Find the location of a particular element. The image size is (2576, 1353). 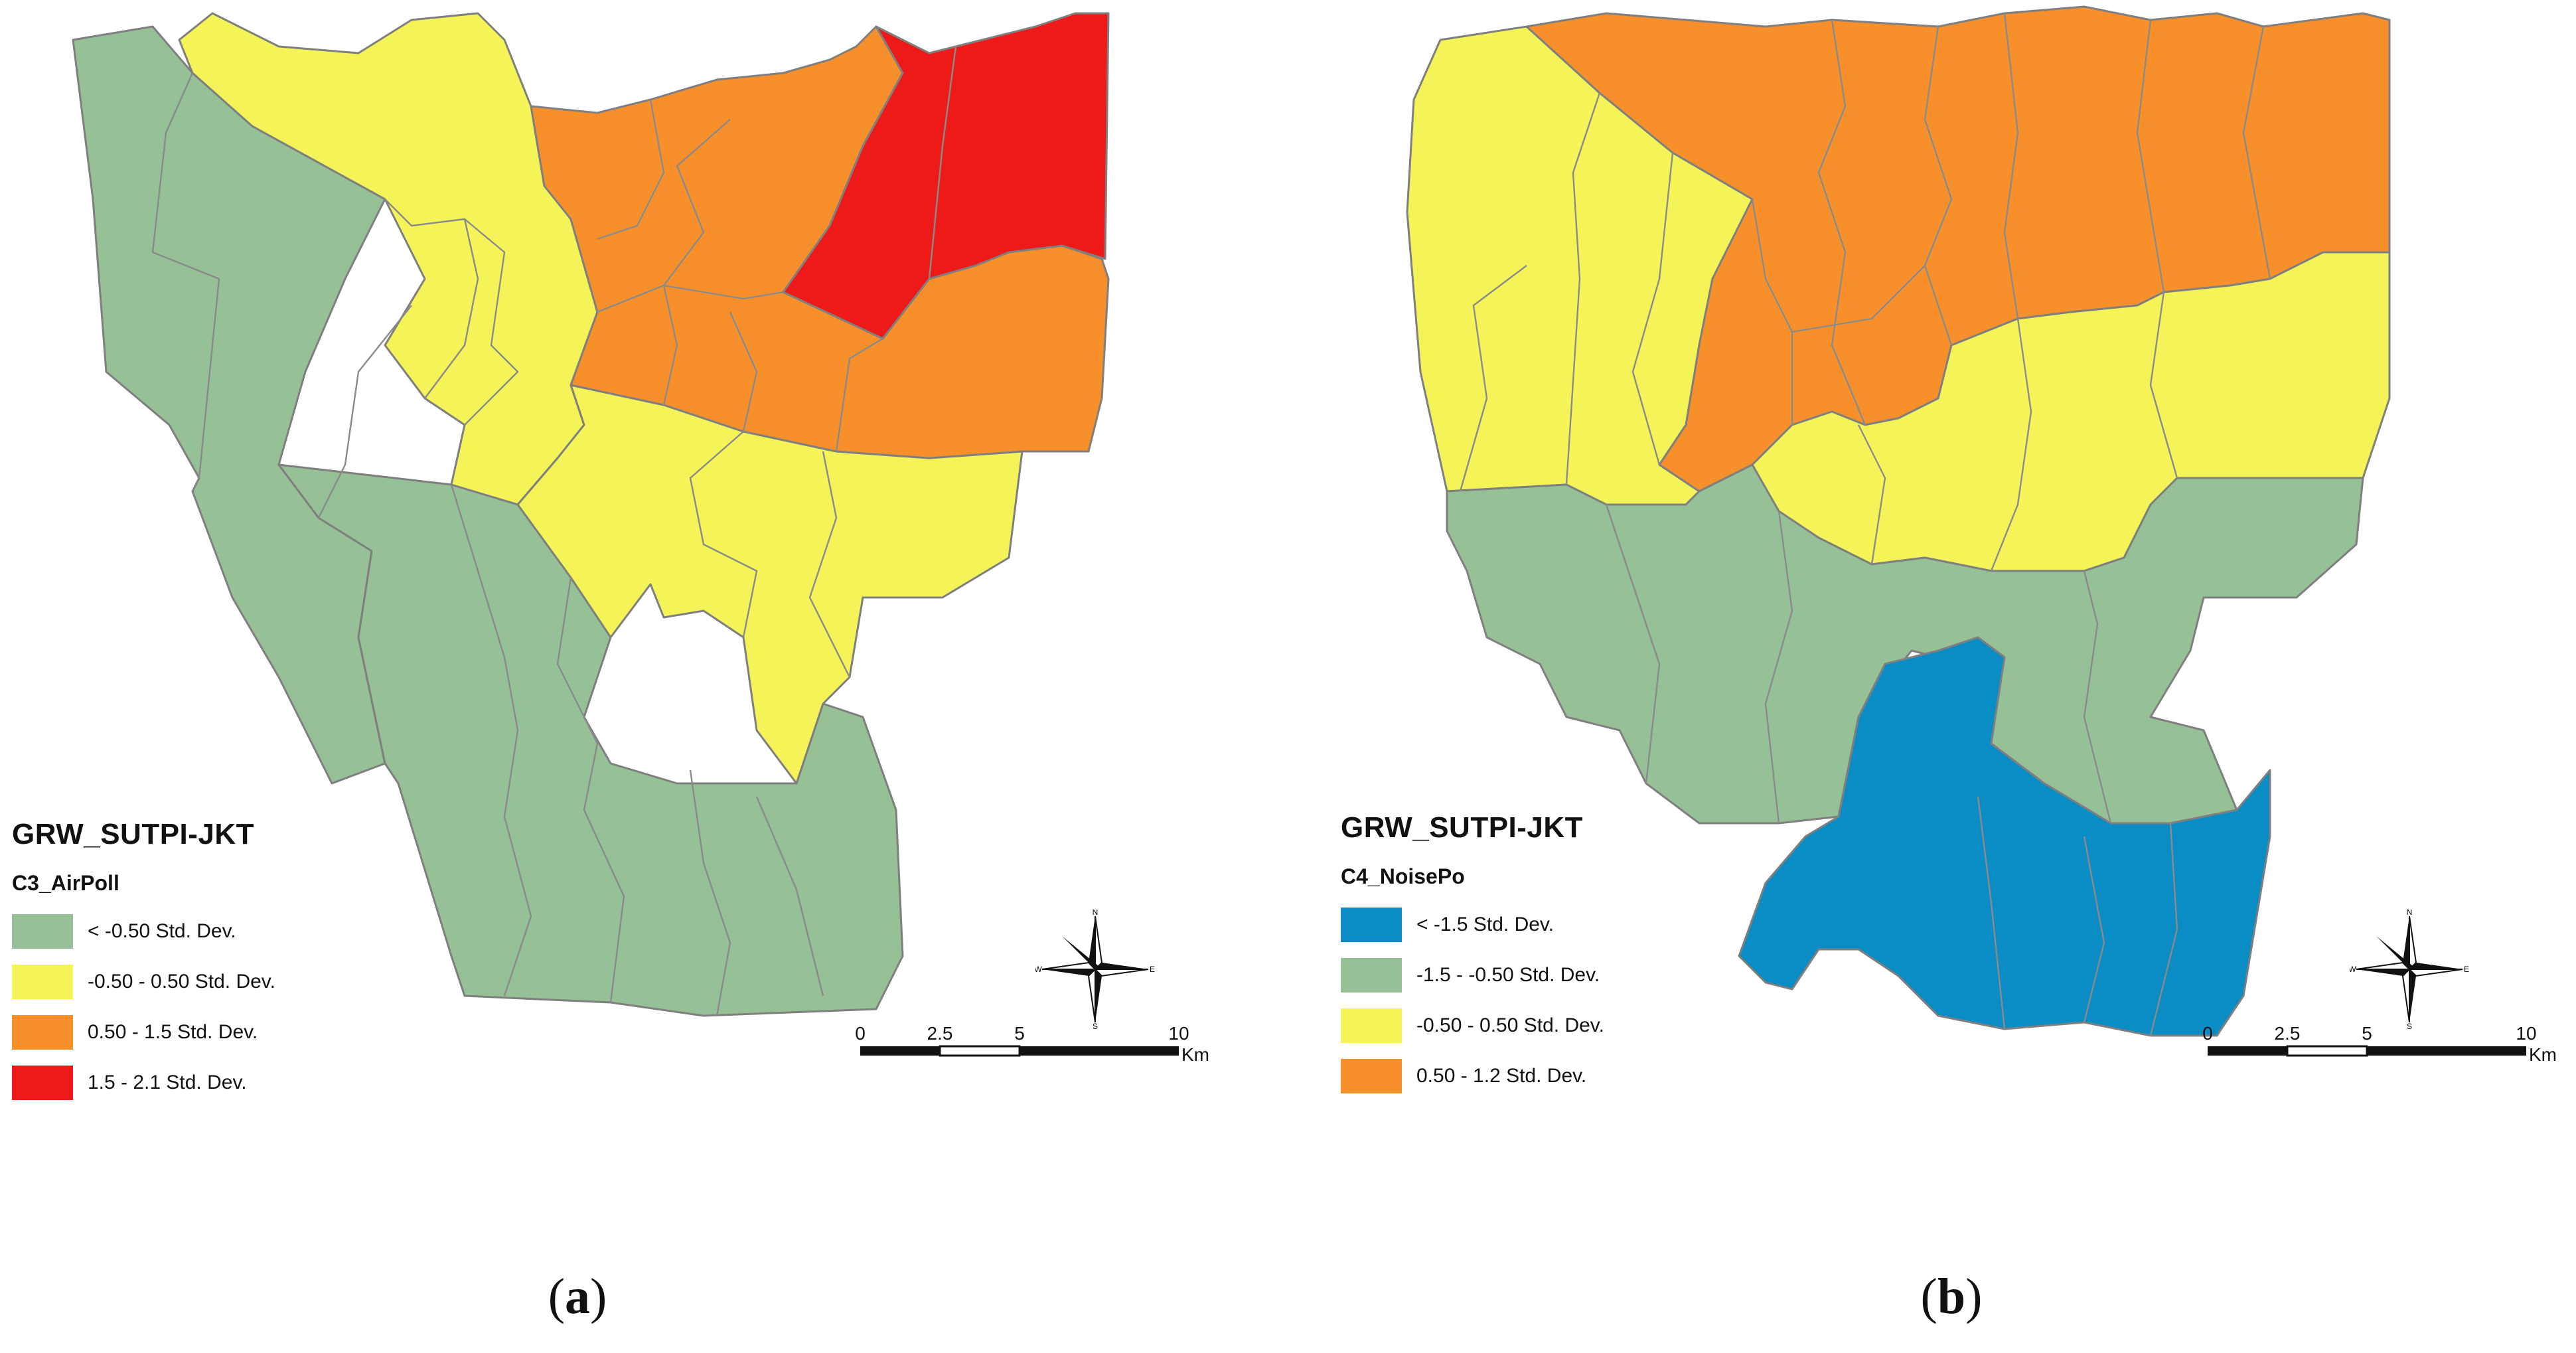

legend-item: -1.5 - -0.50 Std. Dev. is located at coordinates (1473, 975).